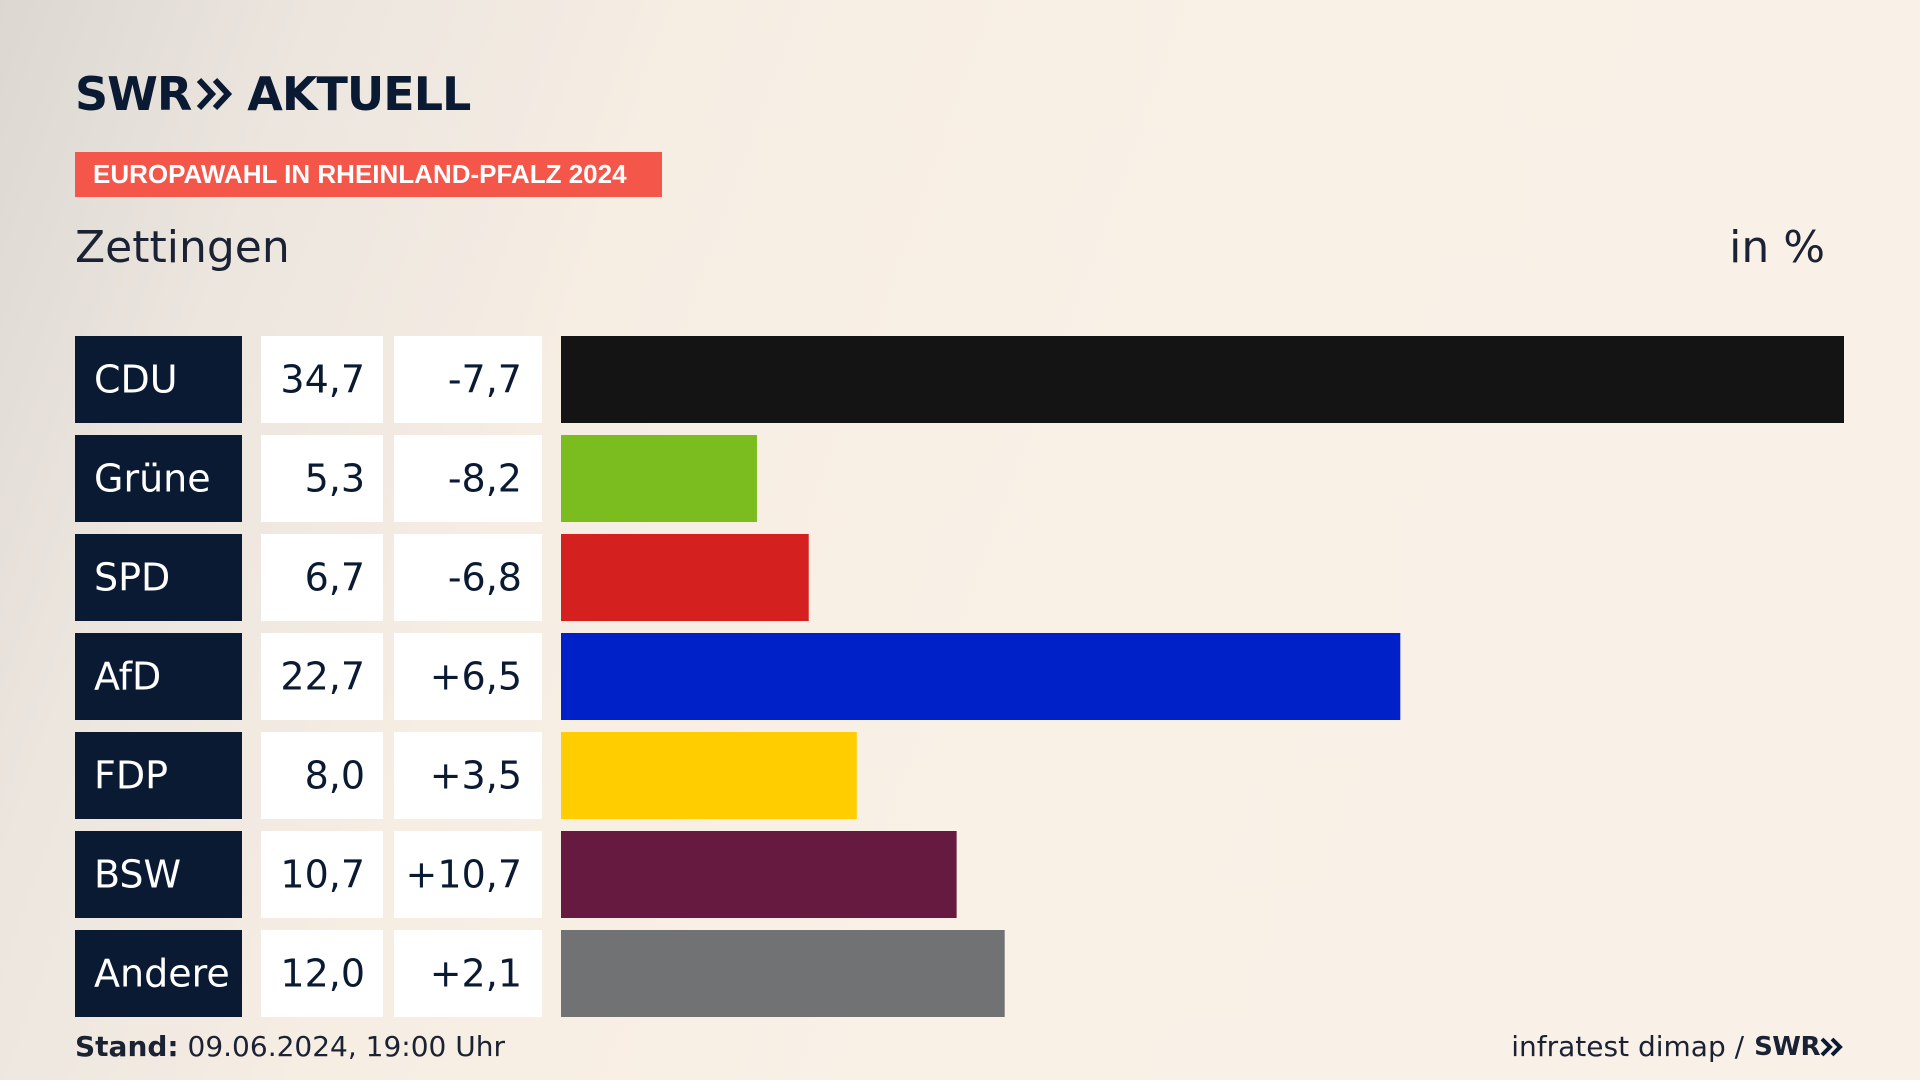 This screenshot has width=1920, height=1080. Describe the element at coordinates (1831, 1047) in the screenshot. I see `double-chevron-small-icon` at that location.